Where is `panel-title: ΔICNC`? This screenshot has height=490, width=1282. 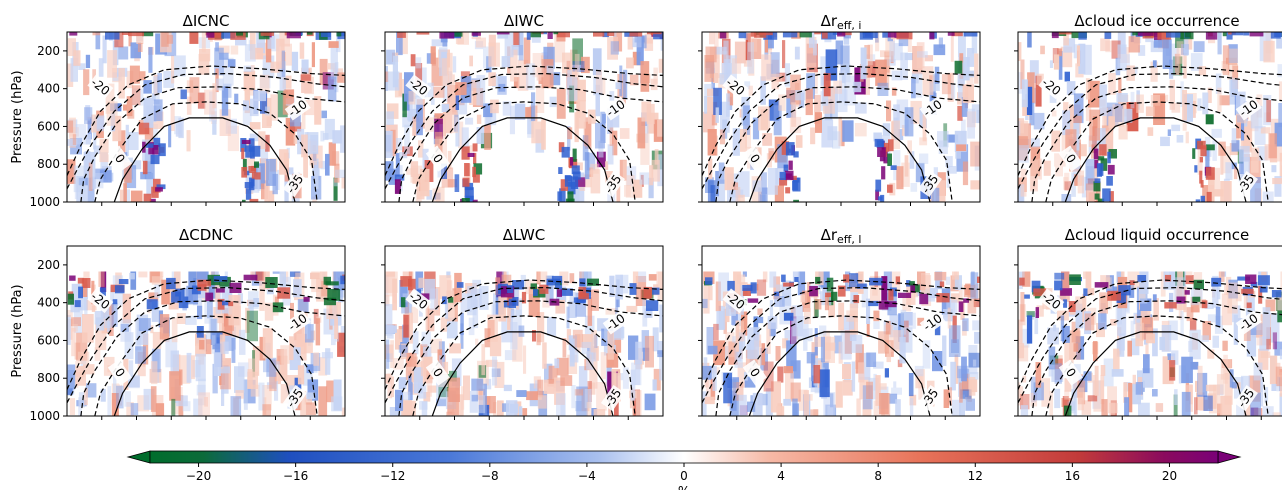 panel-title: ΔICNC is located at coordinates (206, 21).